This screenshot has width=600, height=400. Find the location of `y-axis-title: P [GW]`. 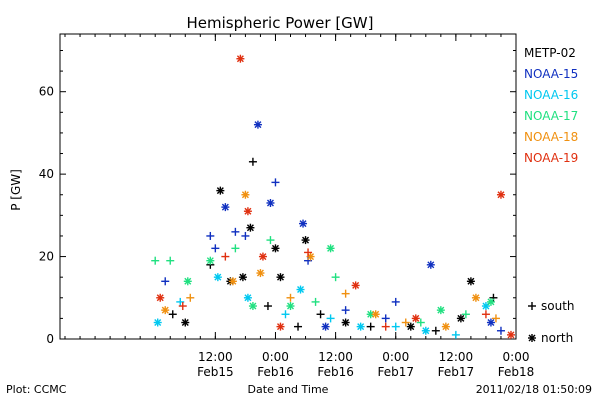

y-axis-title: P [GW] is located at coordinates (16, 190).